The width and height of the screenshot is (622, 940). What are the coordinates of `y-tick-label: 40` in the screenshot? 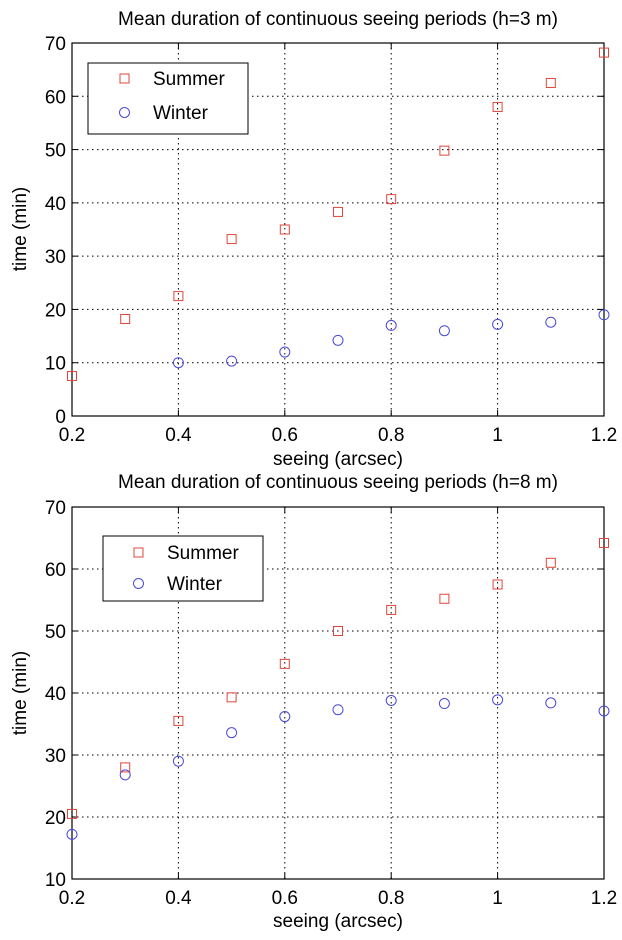 It's located at (55, 694).